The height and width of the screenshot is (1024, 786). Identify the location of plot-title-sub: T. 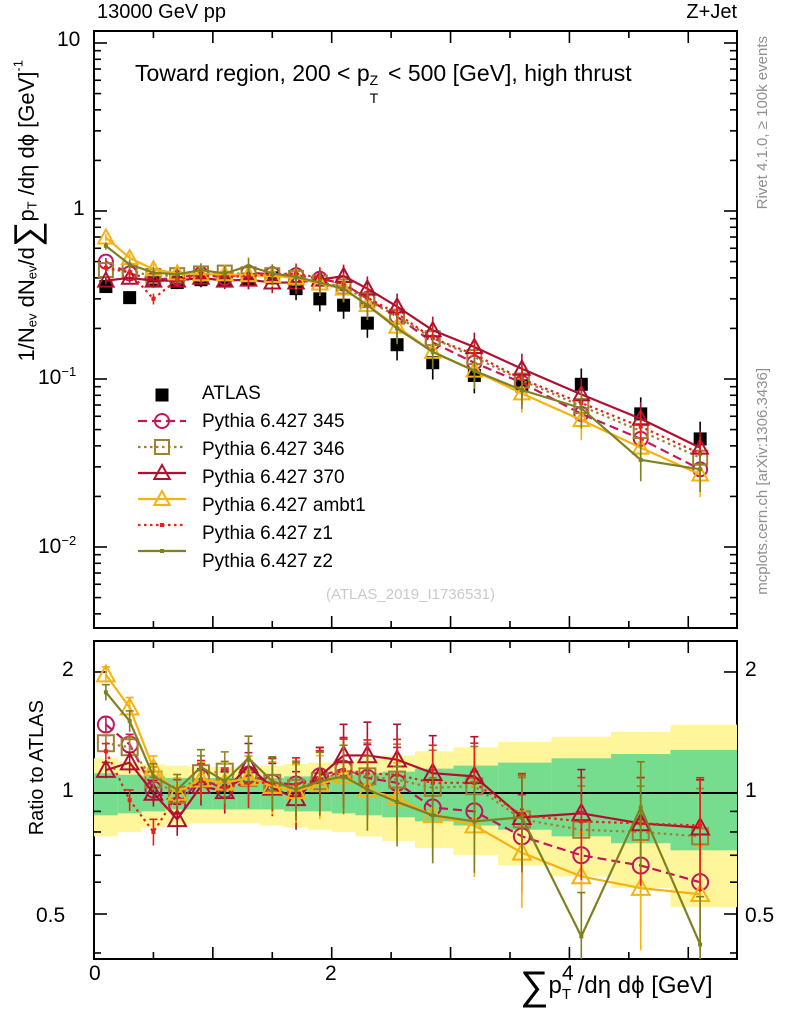
(374, 98).